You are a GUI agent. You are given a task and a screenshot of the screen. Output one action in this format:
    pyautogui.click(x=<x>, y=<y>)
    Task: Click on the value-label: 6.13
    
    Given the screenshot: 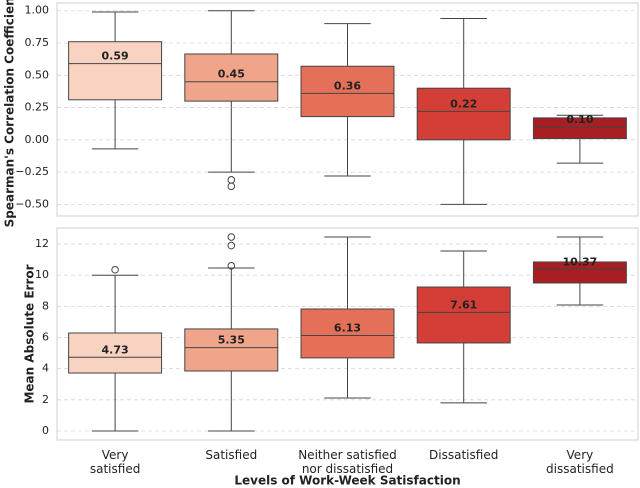 What is the action you would take?
    pyautogui.click(x=347, y=327)
    